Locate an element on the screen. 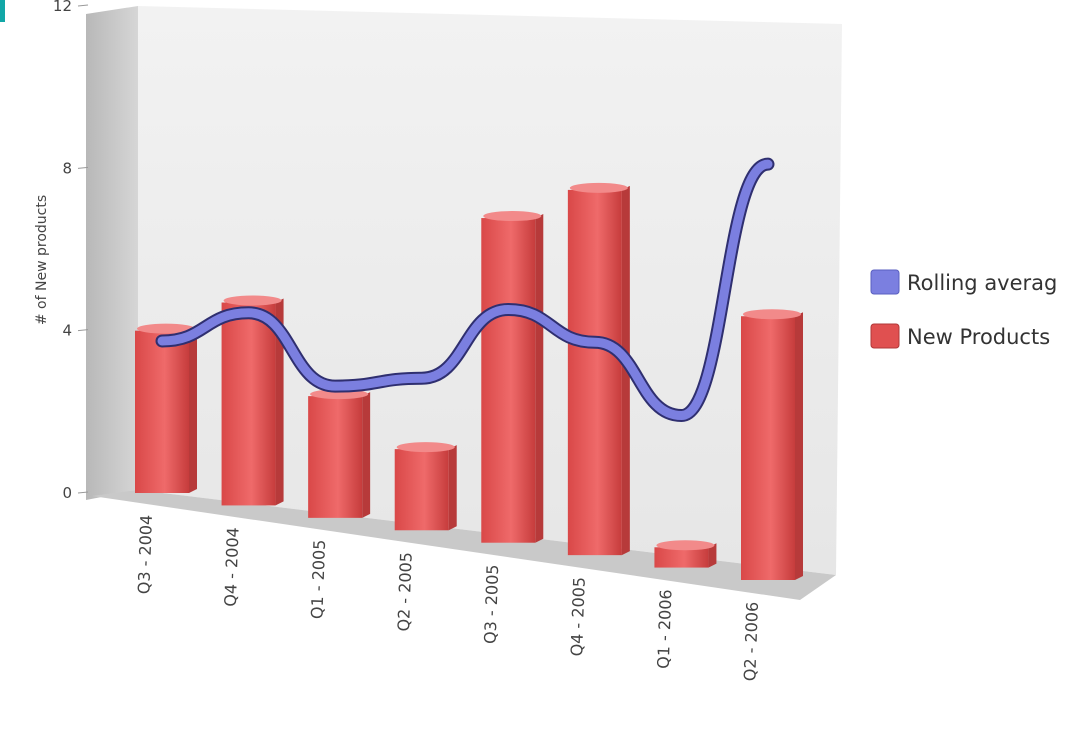  y-tick-label: 4 is located at coordinates (67, 331).